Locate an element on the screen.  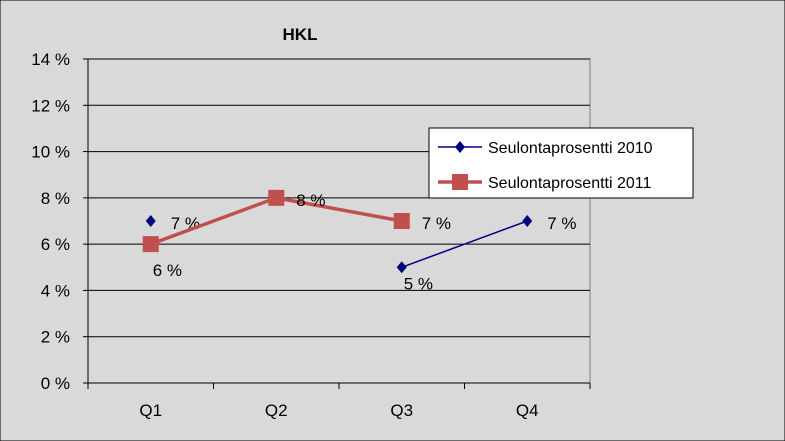
y-axis: 0 % 2 % 4 % 6 % 8 % 10 % 12 % 14 % is located at coordinates (60, 221).